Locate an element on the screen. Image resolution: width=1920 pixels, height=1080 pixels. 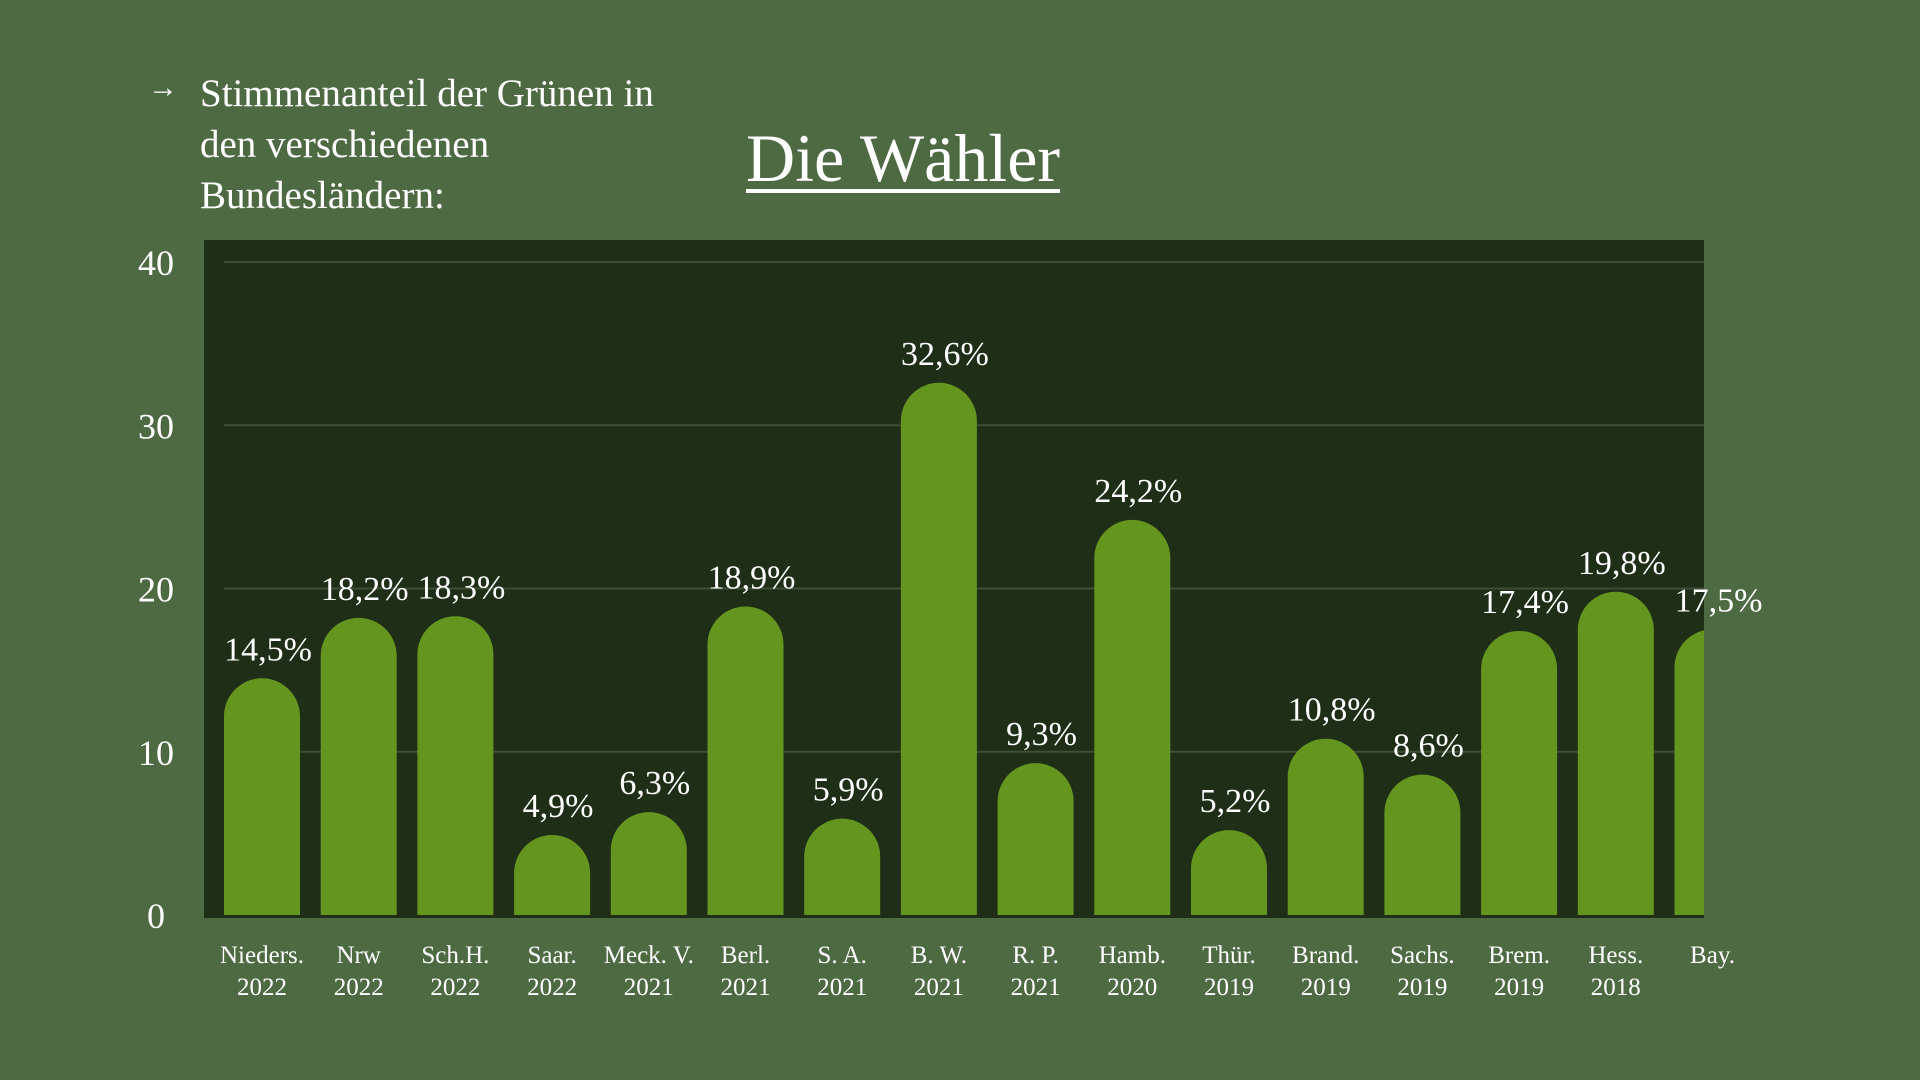
data-label: 10,8% is located at coordinates (1332, 710).